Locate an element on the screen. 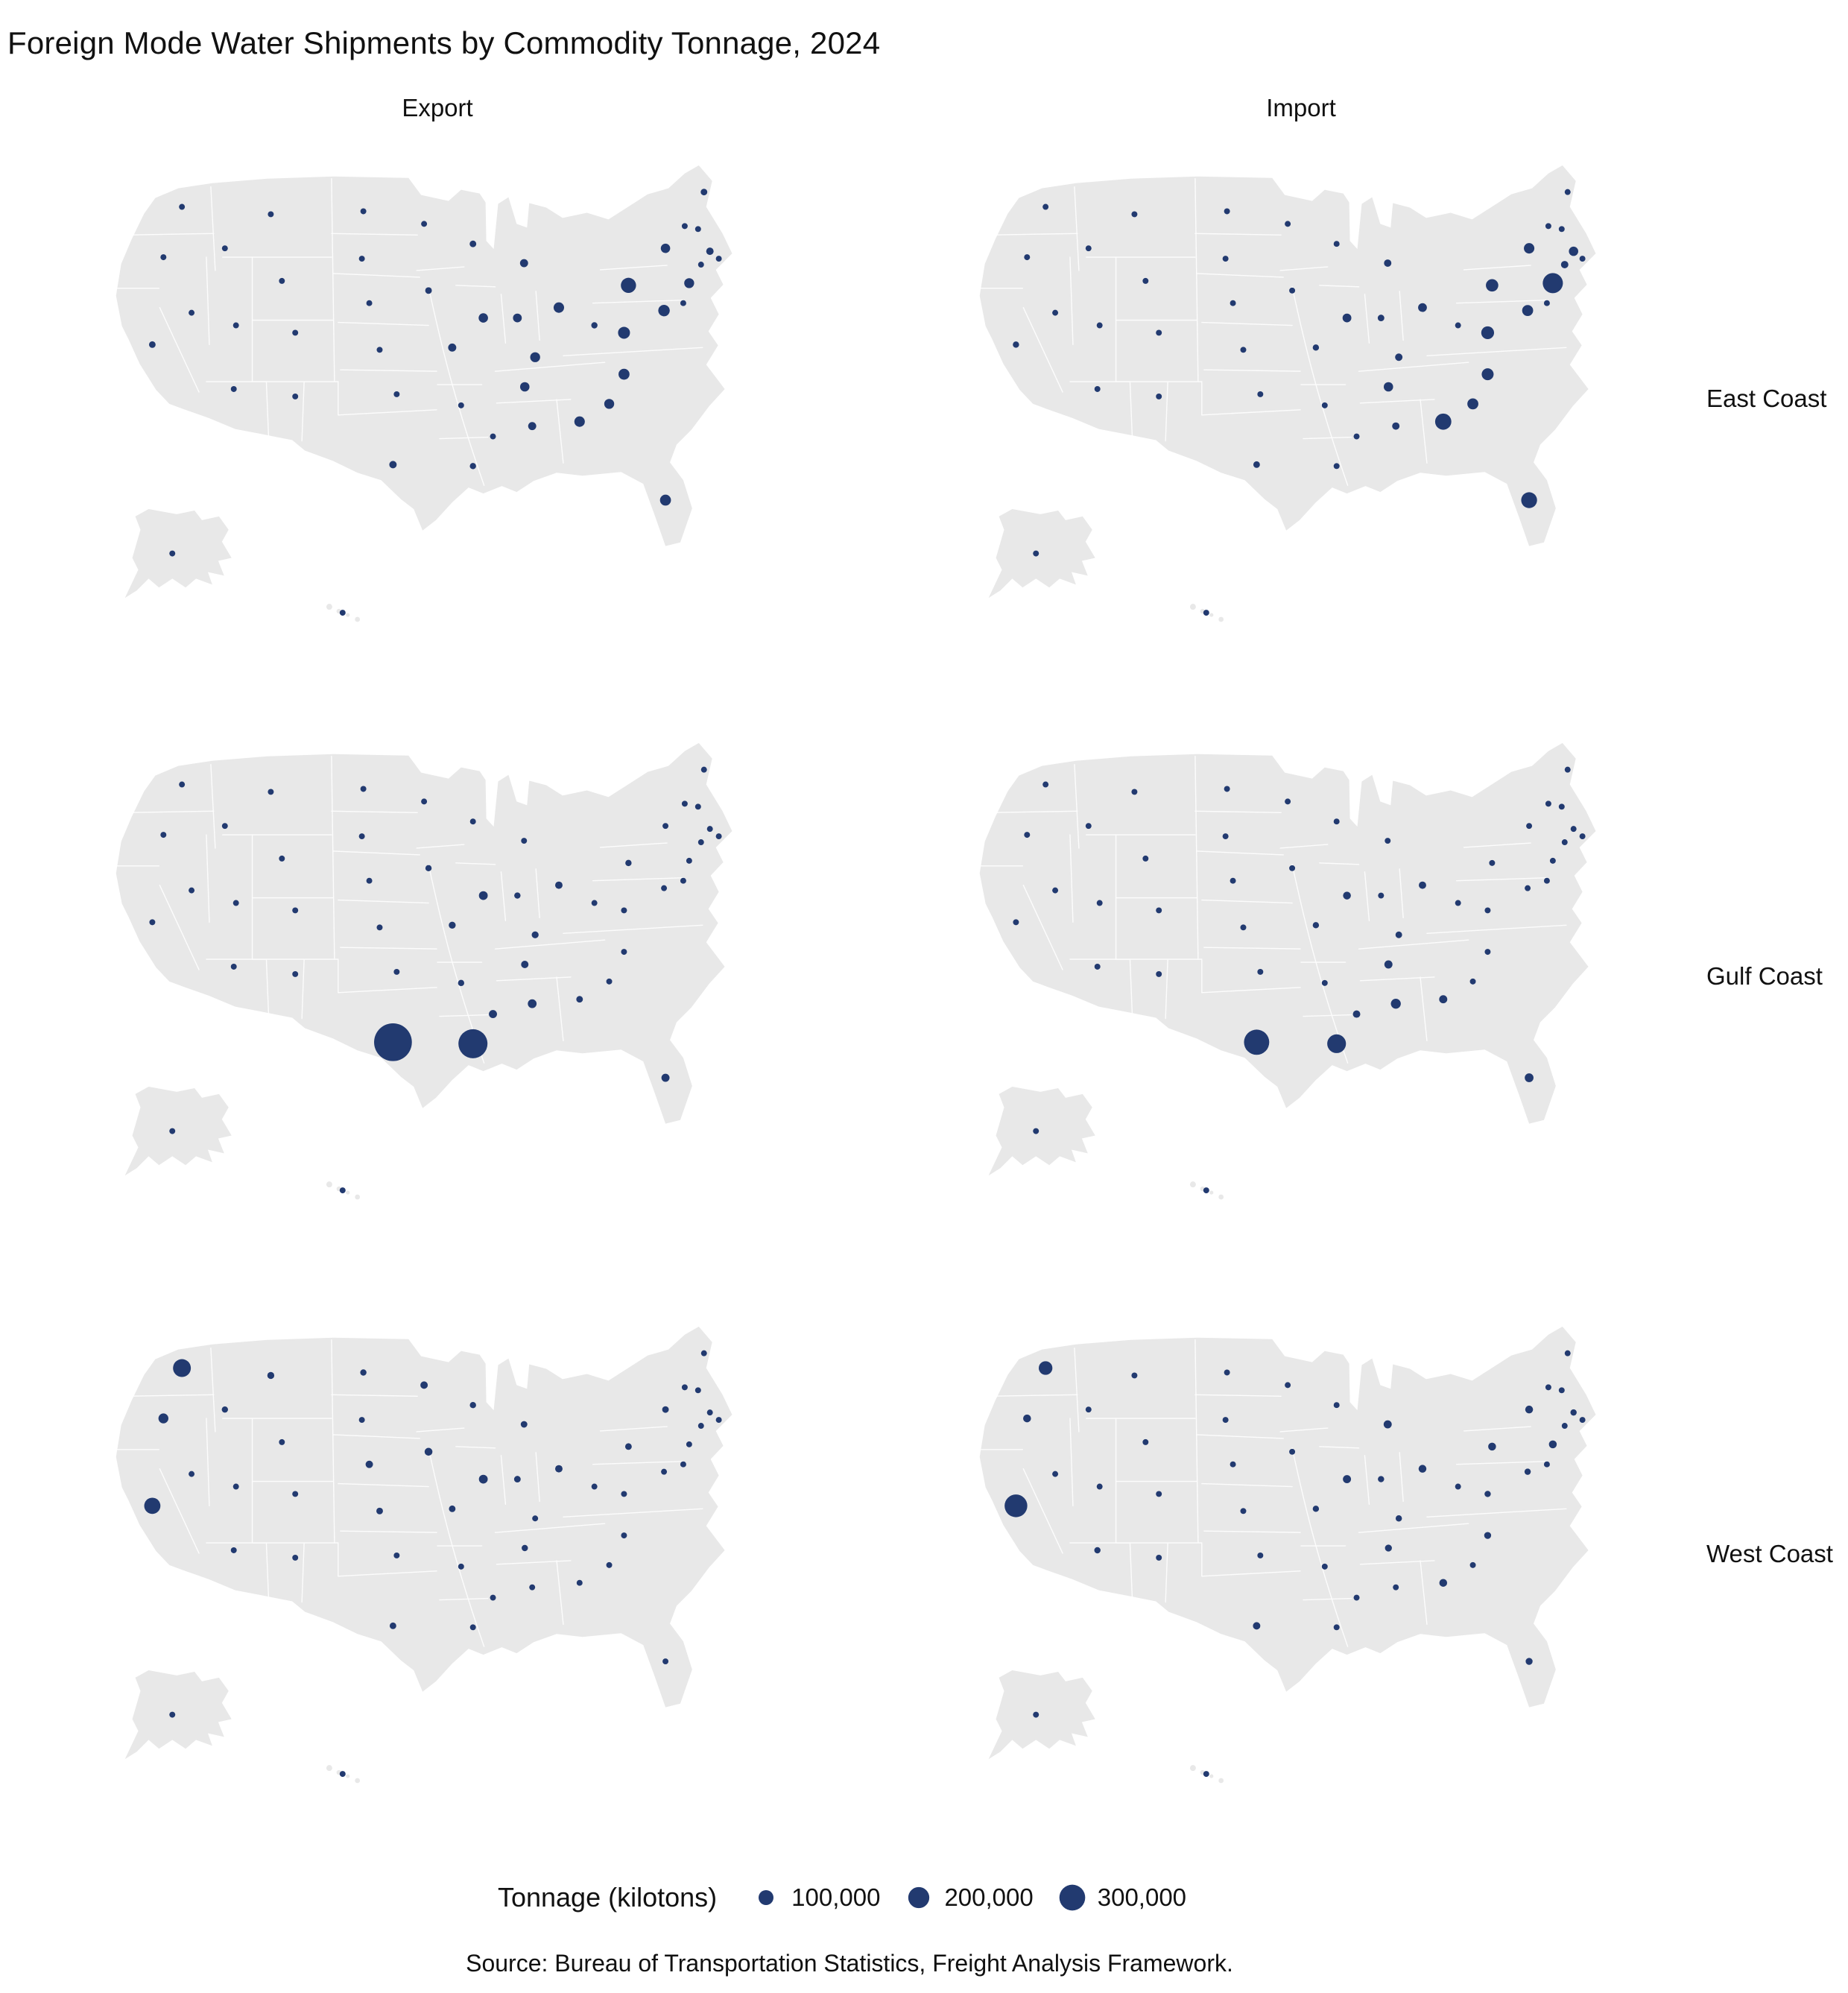 This screenshot has height=1993, width=1848. bubble-IA is located at coordinates (1292, 290).